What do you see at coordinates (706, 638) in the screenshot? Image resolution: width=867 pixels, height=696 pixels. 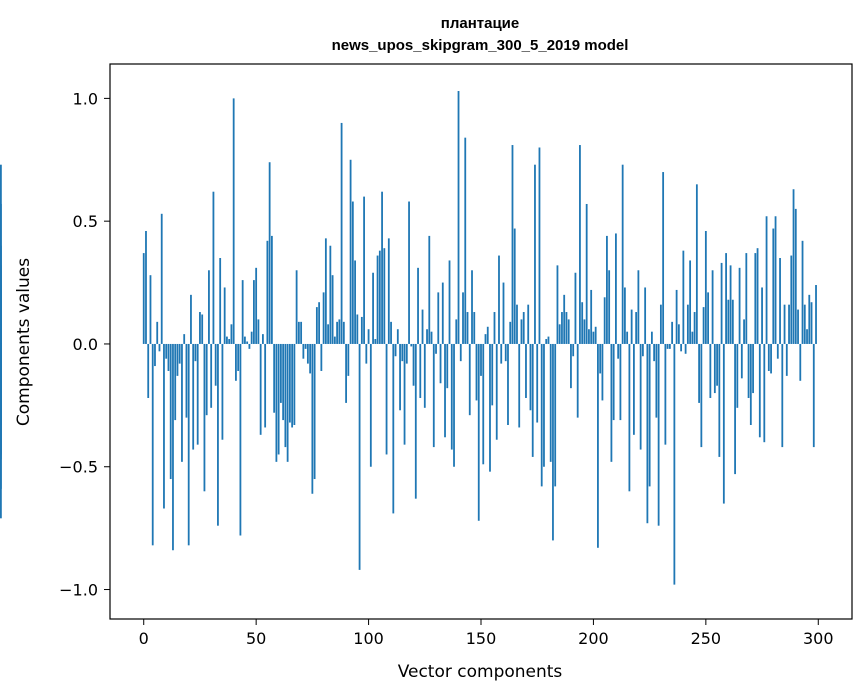 I see `x-tick-label: 250` at bounding box center [706, 638].